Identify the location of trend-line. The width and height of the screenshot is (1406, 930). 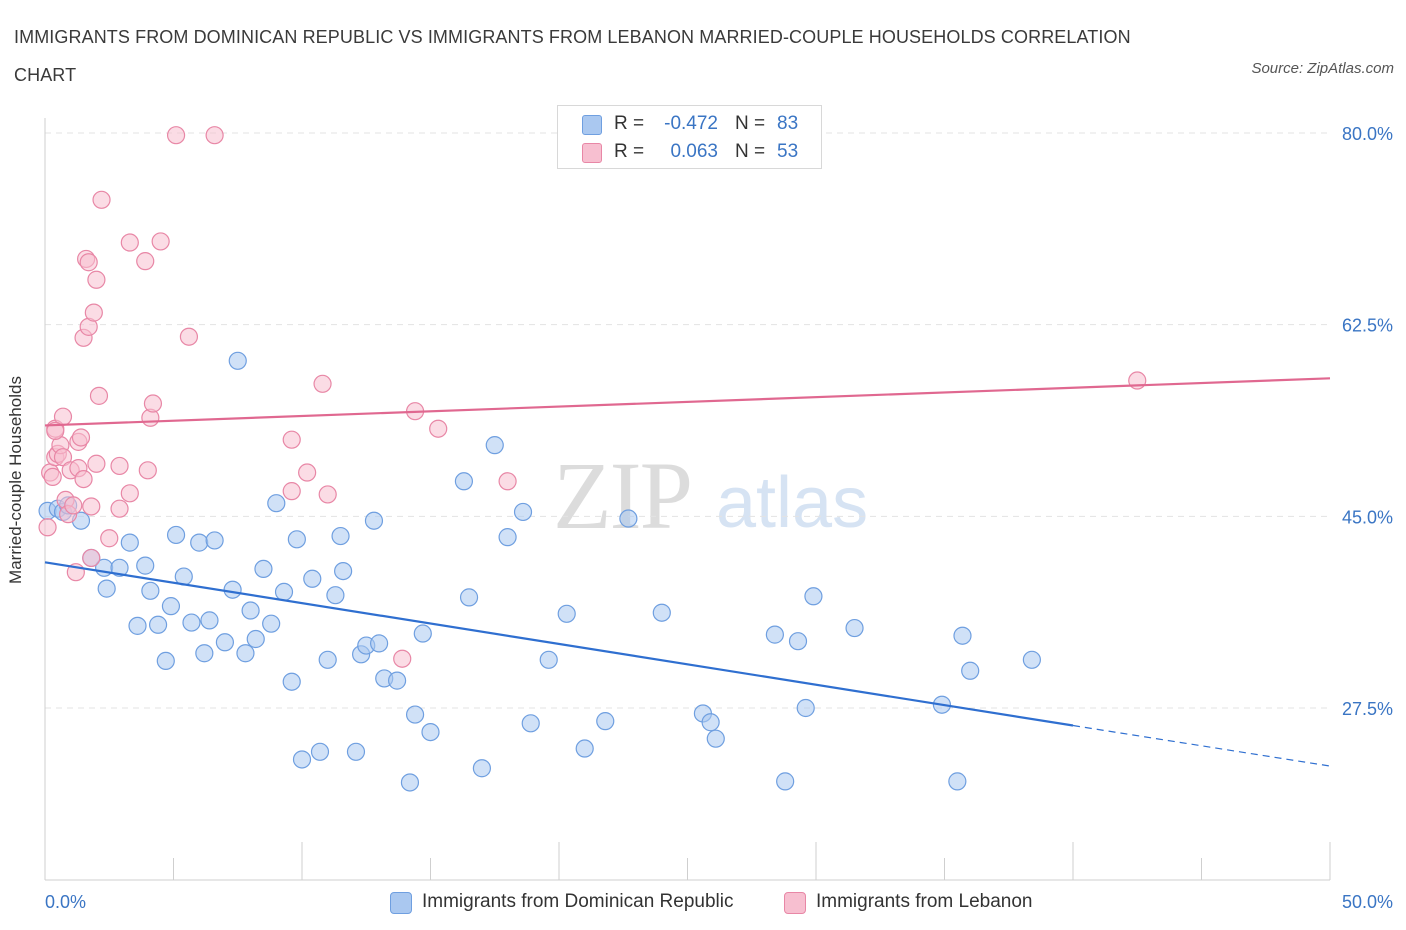
(559, 644).